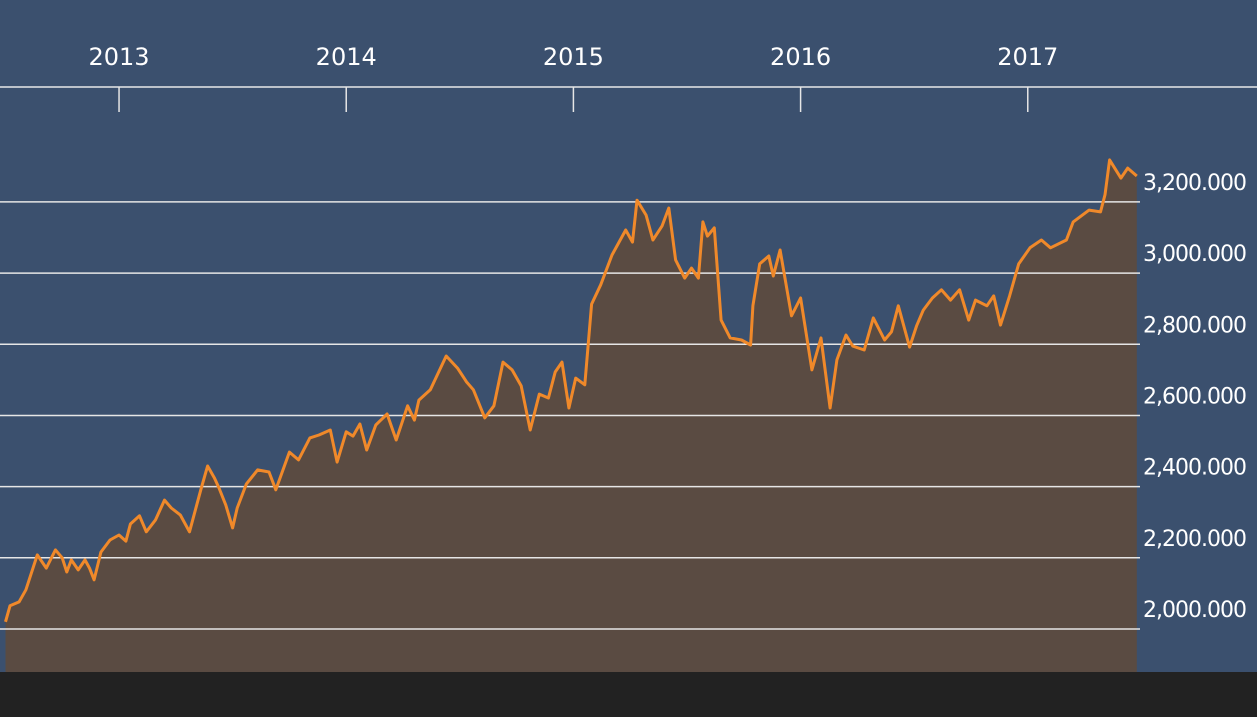 The height and width of the screenshot is (717, 1257). Describe the element at coordinates (1194, 183) in the screenshot. I see `y-tick-label: 3,200.000` at that location.